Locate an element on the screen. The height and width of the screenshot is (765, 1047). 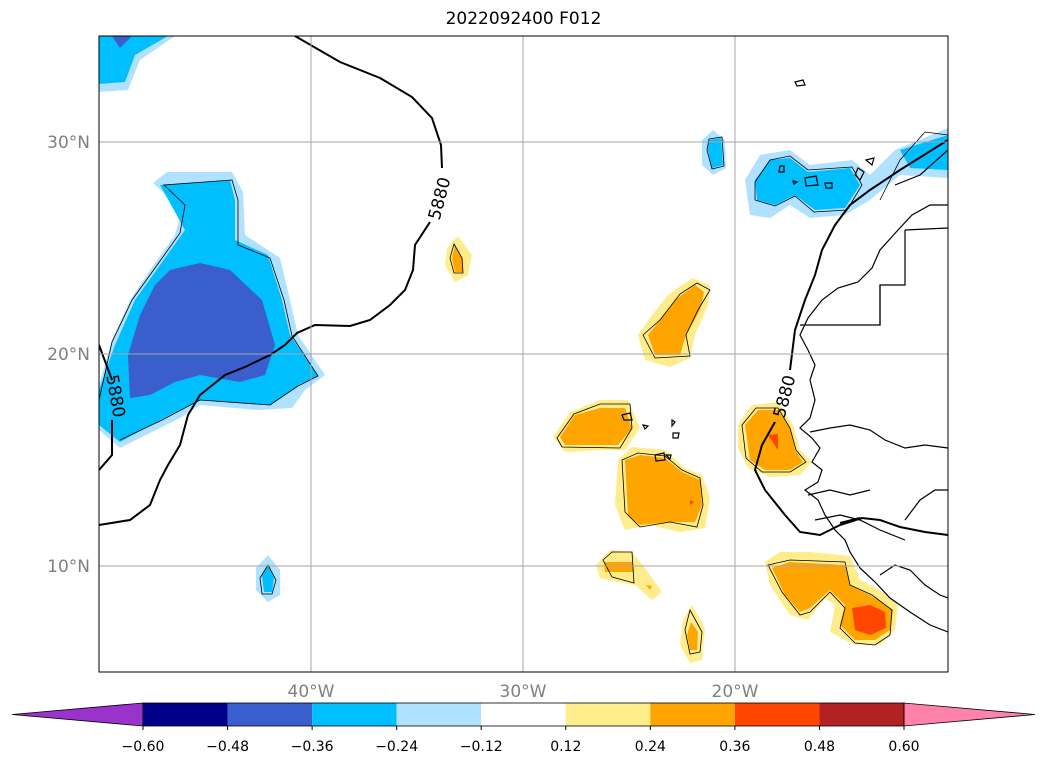
lat-label: 10°N is located at coordinates (68, 567).